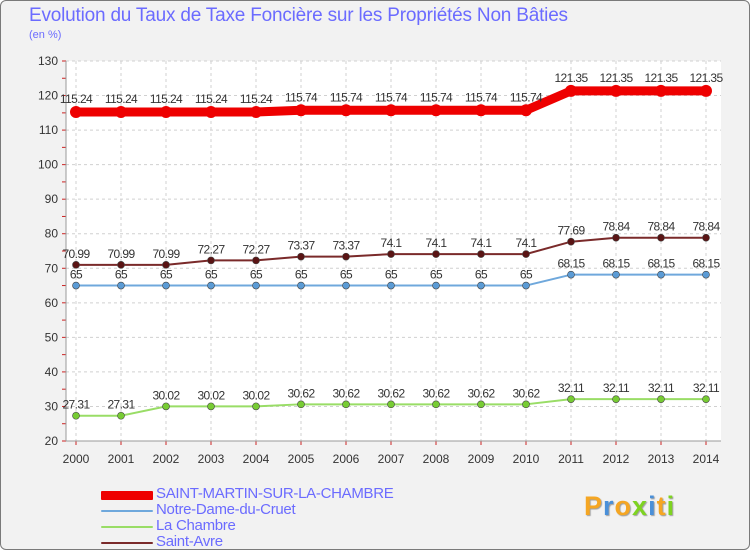 The height and width of the screenshot is (550, 750). Describe the element at coordinates (623, 506) in the screenshot. I see `logo-letter: o` at that location.